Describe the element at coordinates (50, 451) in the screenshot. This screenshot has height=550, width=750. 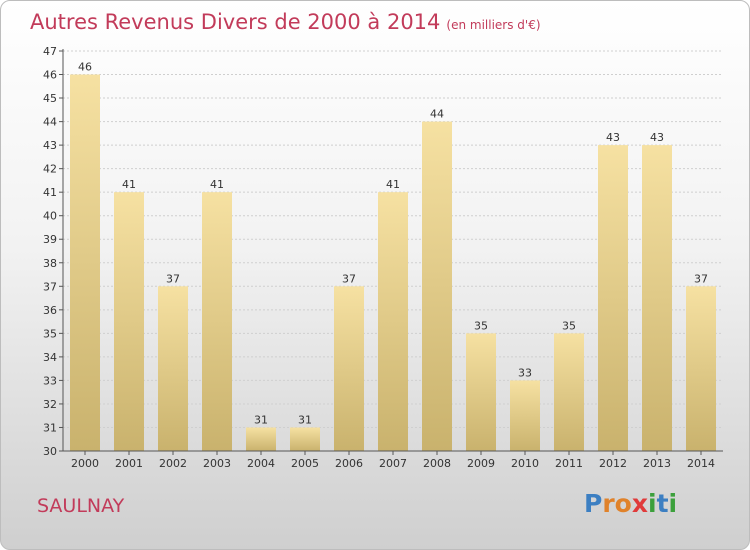
I see `y-tick-label: 30` at that location.